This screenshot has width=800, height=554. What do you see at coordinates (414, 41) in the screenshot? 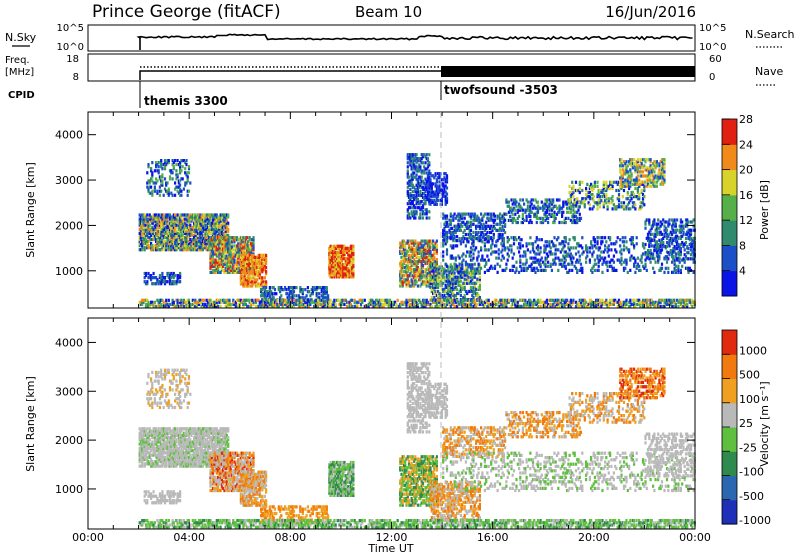
I see `nsky-trace` at bounding box center [414, 41].